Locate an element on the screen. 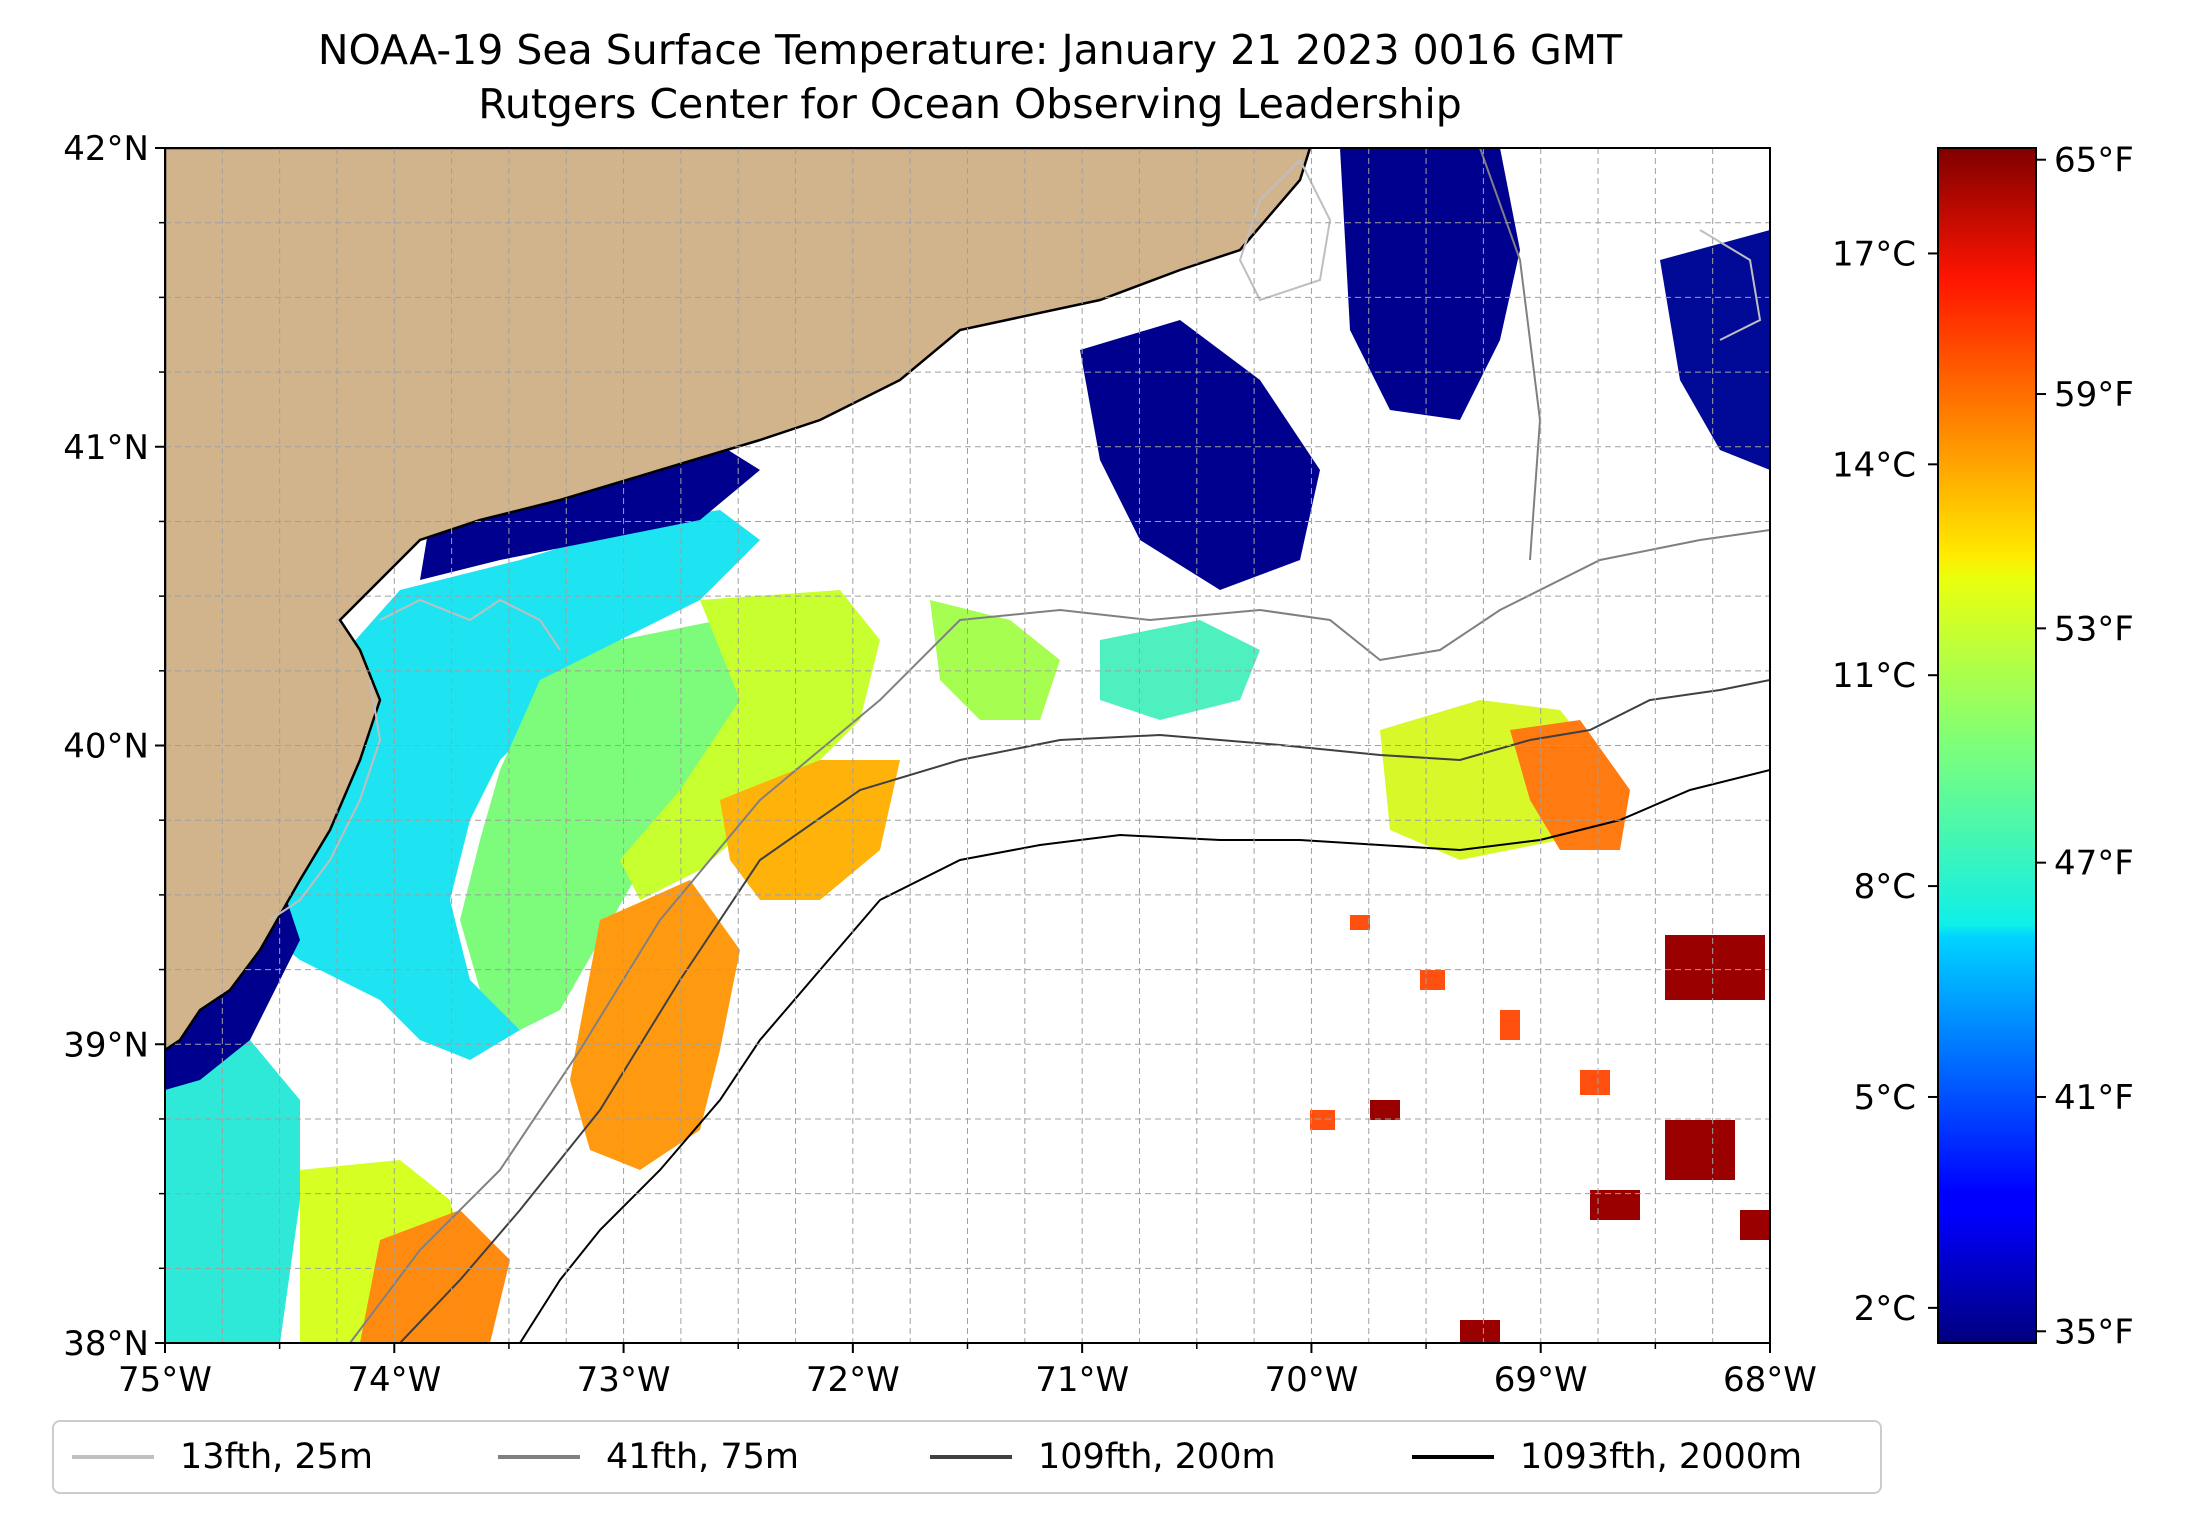 The width and height of the screenshot is (2187, 1523). colorbar-fahrenheit-label: 41°F is located at coordinates (2094, 1098).